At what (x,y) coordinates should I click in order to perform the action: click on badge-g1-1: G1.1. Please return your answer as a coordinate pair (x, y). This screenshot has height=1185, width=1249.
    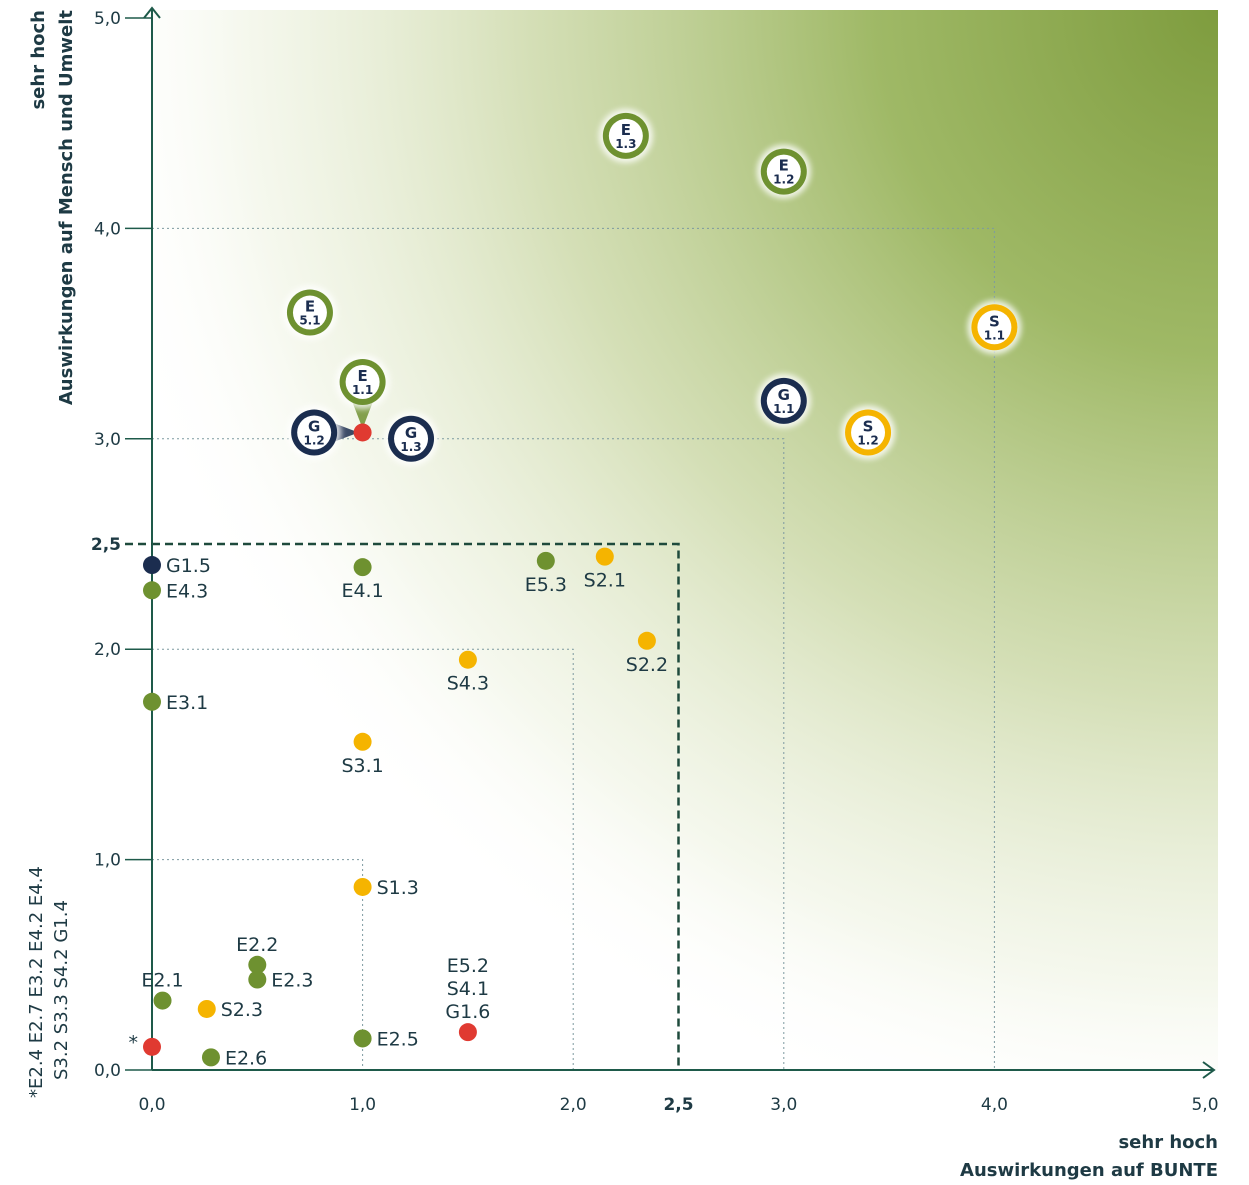
    Looking at the image, I should click on (783, 400).